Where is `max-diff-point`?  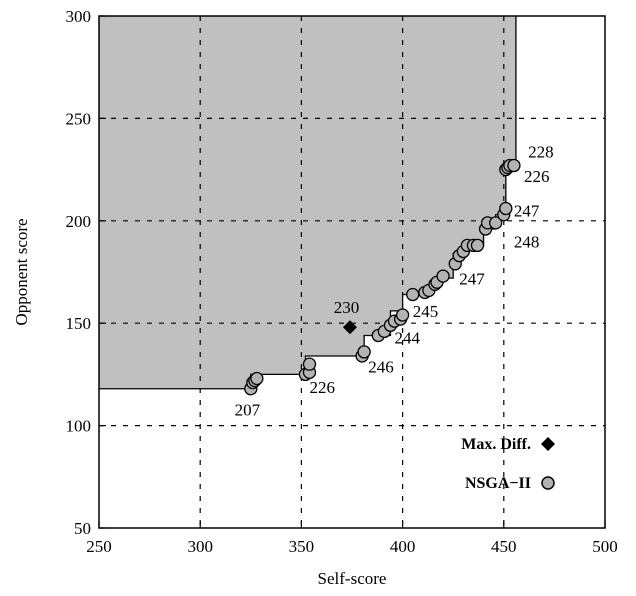 max-diff-point is located at coordinates (349, 327).